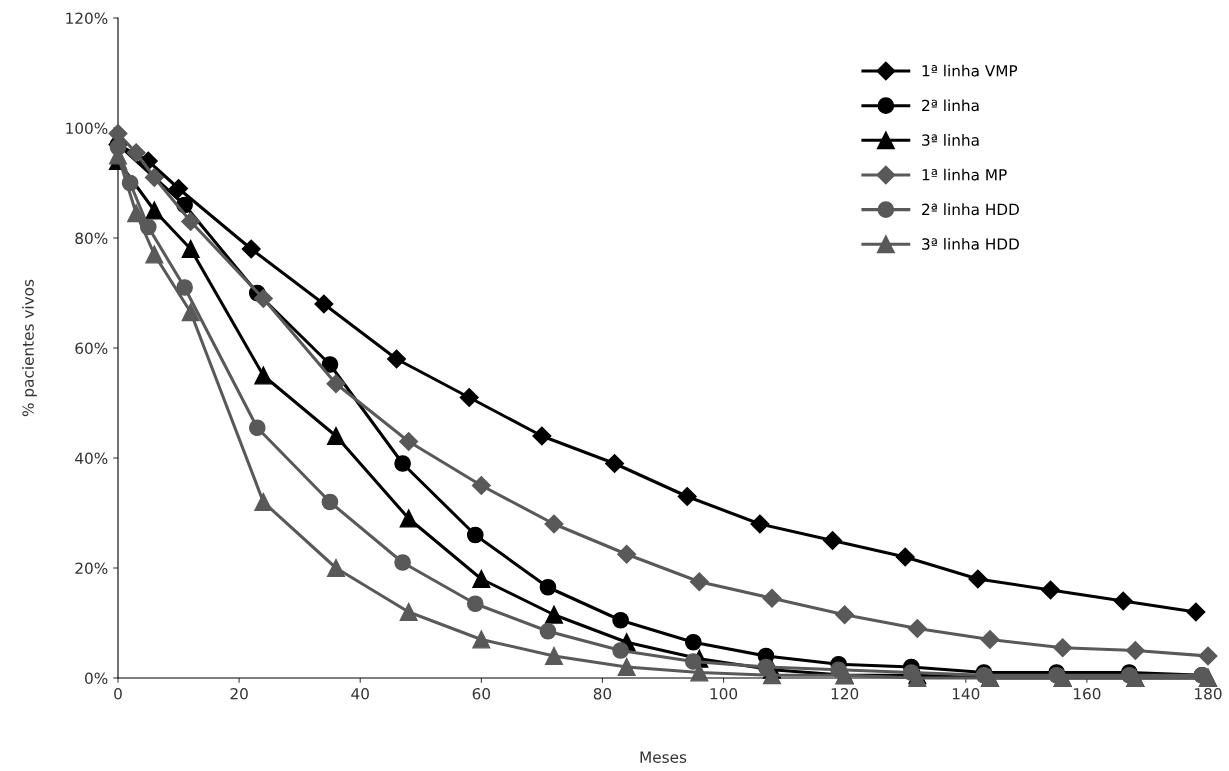  I want to click on y-tick-label: 120%, so click(87, 18).